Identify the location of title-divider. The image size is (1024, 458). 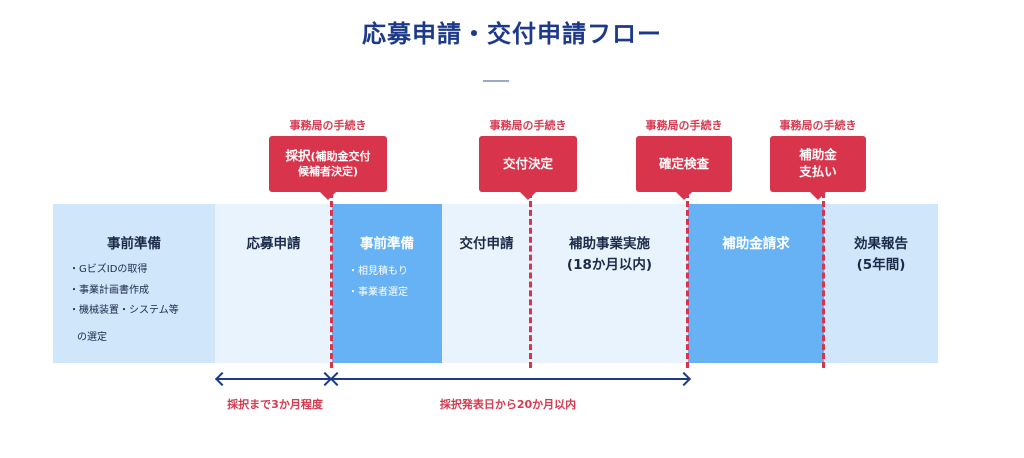
(496, 81).